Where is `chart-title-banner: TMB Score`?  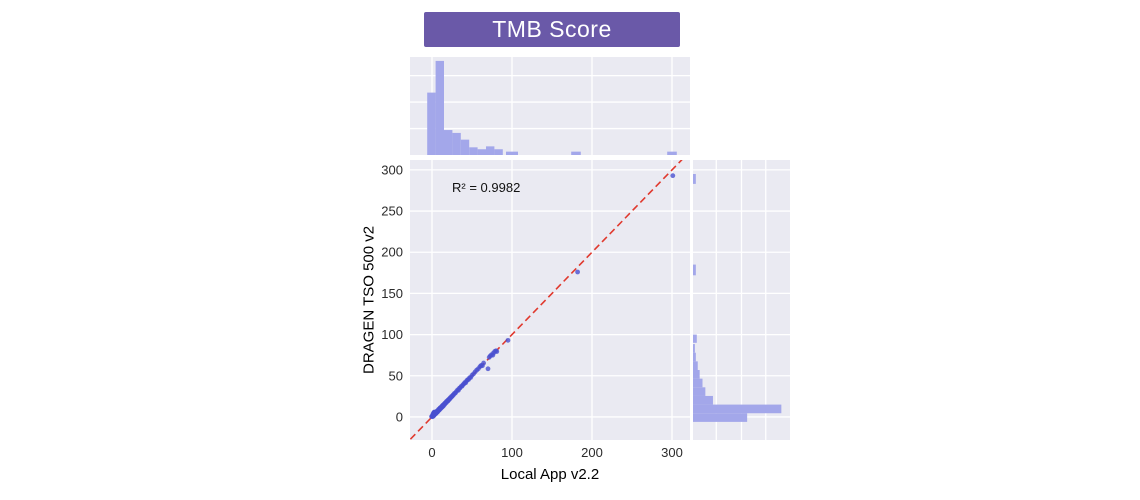
chart-title-banner: TMB Score is located at coordinates (552, 29).